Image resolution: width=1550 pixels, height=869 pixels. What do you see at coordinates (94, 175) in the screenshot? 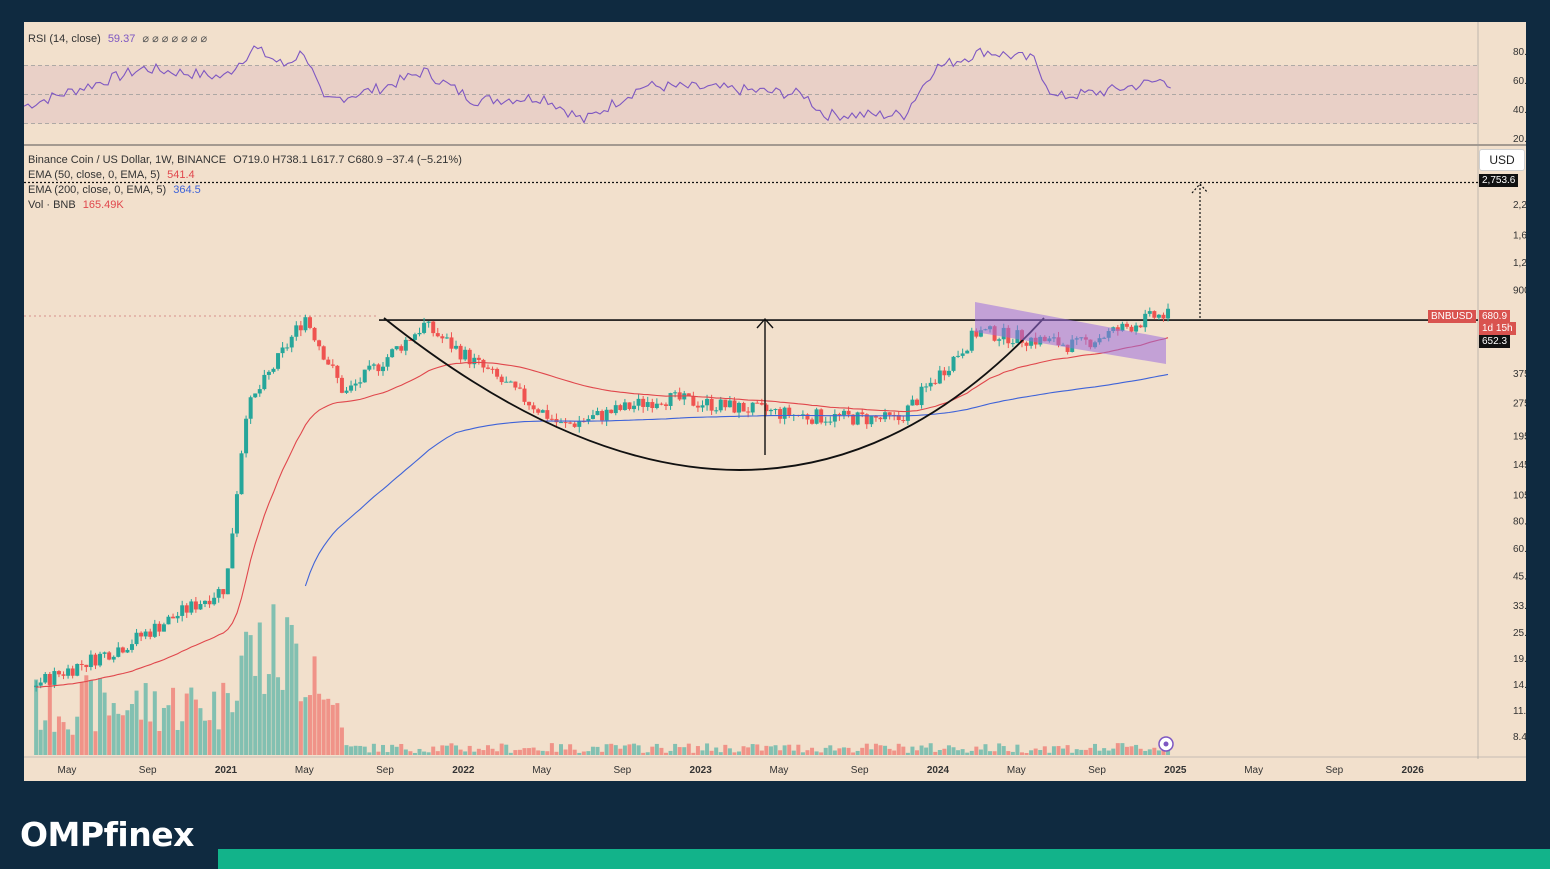
I see `ema50-label: EMA (50, close, 0, EMA, 5)` at bounding box center [94, 175].